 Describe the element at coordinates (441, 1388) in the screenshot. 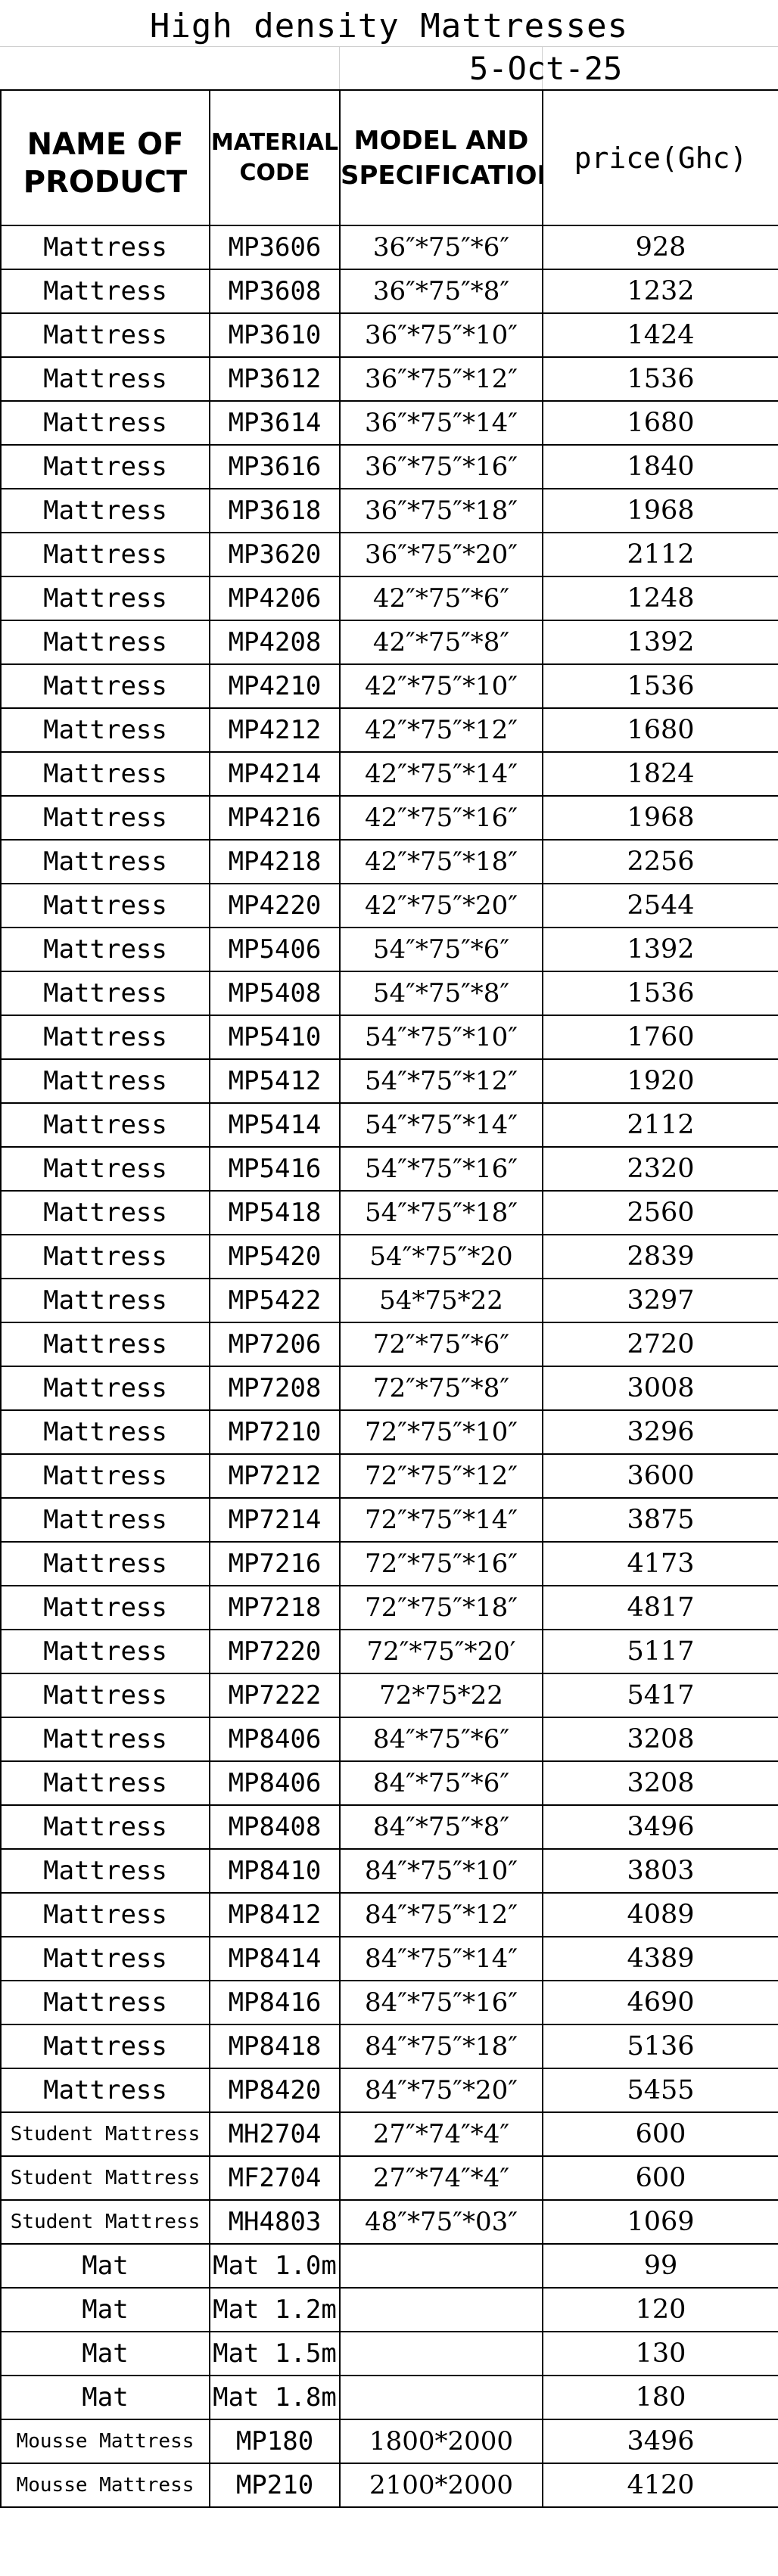

I see `cell-specification: 72″*75″*8″` at that location.